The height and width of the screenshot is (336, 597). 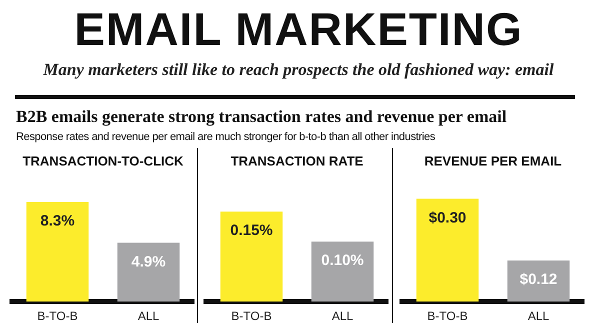 I want to click on data-label: 4.9%, so click(x=148, y=261).